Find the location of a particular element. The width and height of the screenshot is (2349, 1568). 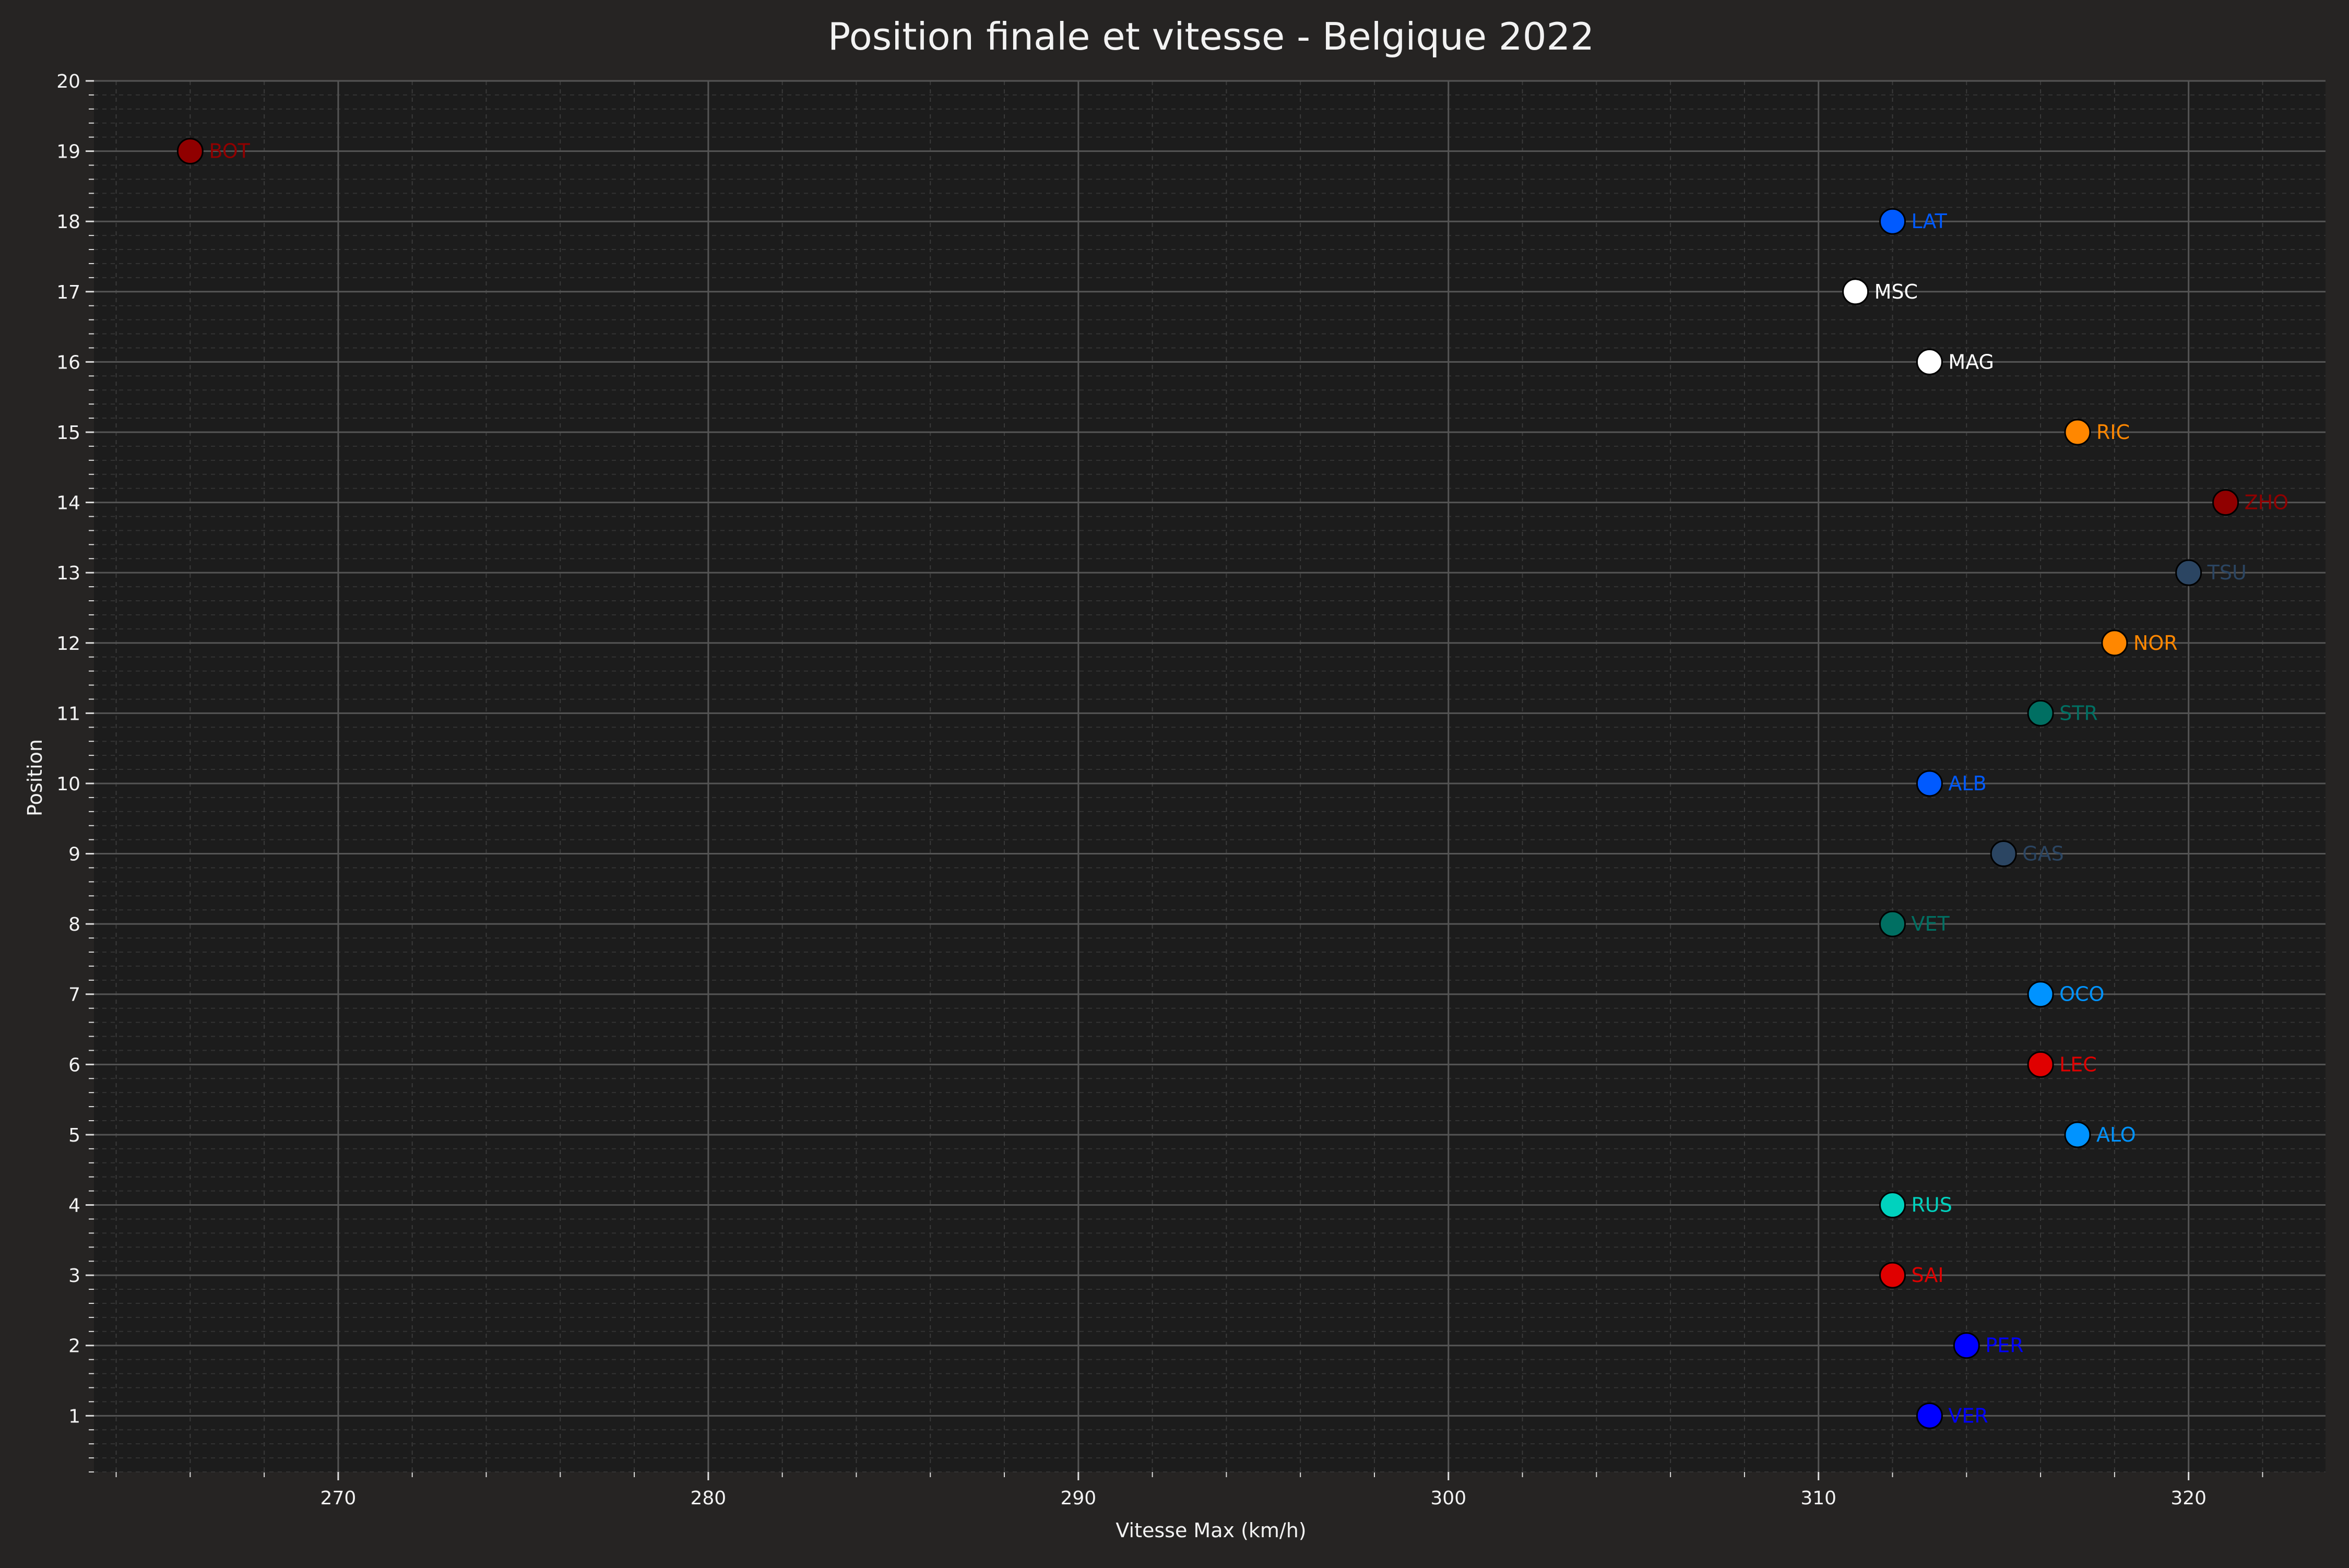

y-tick-label: 9 is located at coordinates (74, 854).